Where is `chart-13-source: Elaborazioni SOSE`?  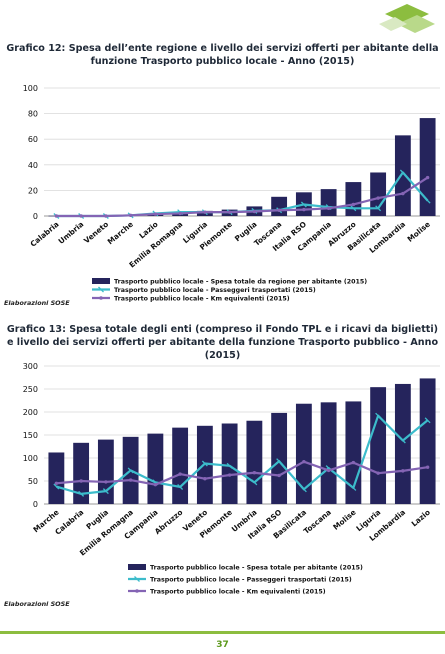 chart-13-source: Elaborazioni SOSE is located at coordinates (37, 604).